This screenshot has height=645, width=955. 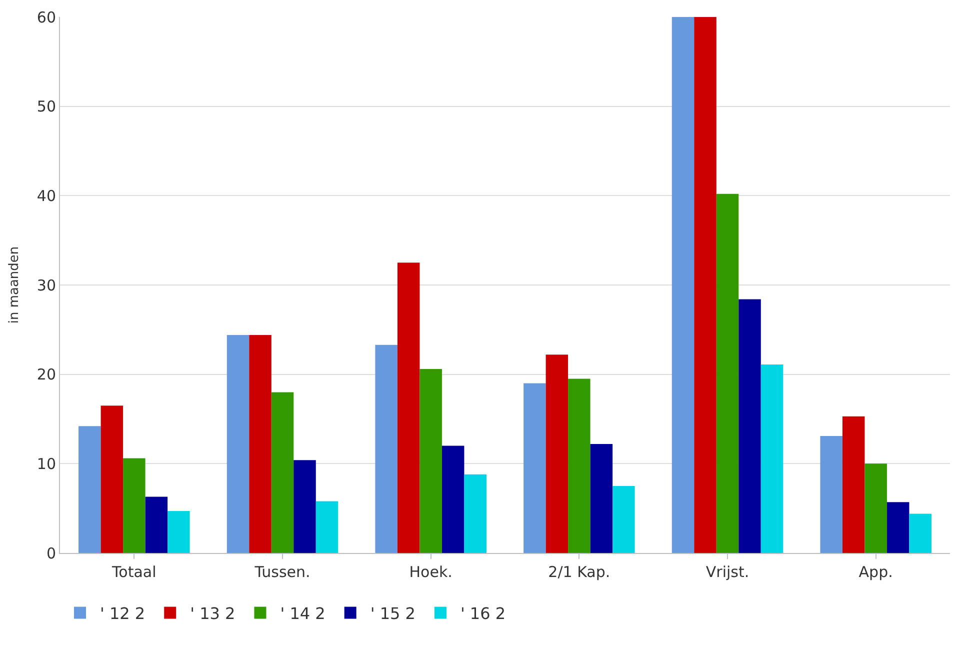 I want to click on x-tick-label: App., so click(x=875, y=572).